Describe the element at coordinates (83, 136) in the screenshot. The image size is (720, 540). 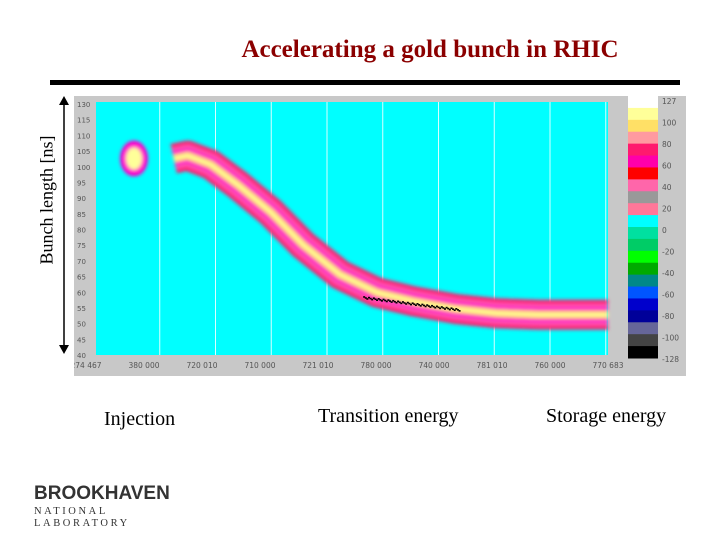
I see `y-tick-label: 110` at that location.